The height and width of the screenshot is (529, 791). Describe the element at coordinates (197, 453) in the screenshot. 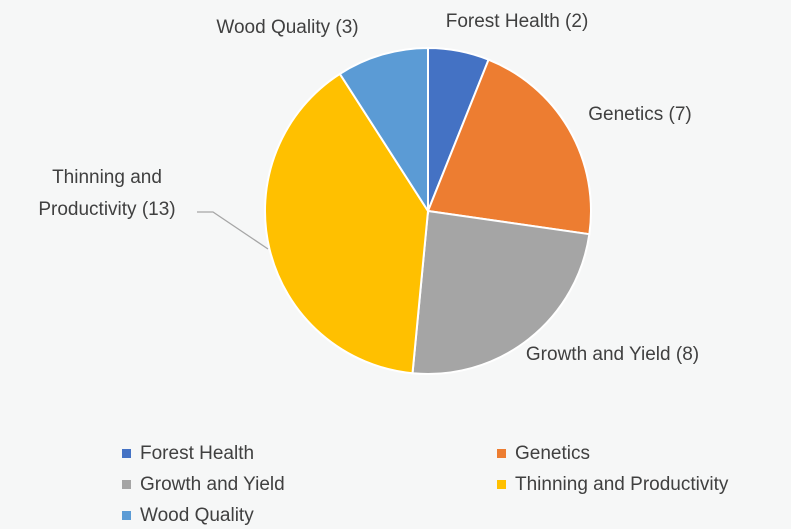

I see `legend-label: Forest Health` at that location.